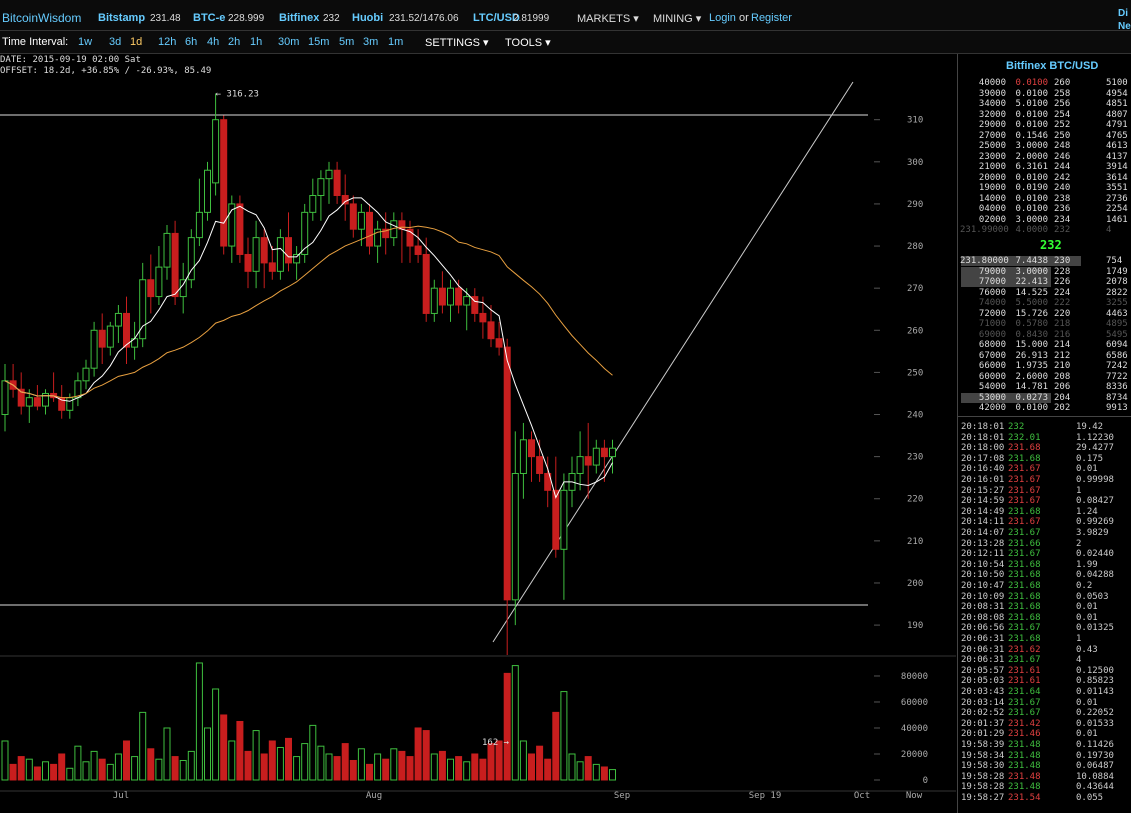 This screenshot has height=813, width=1131. What do you see at coordinates (85, 42) in the screenshot?
I see `interval: 1w` at bounding box center [85, 42].